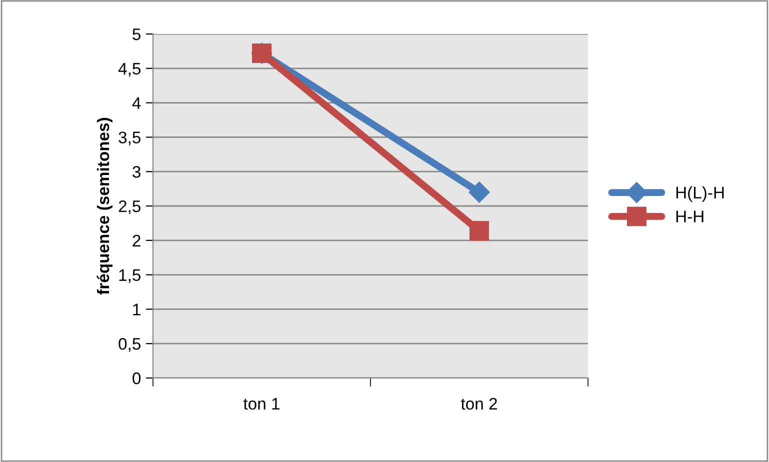 The height and width of the screenshot is (462, 769). I want to click on y-tick-label: 2, so click(136, 240).